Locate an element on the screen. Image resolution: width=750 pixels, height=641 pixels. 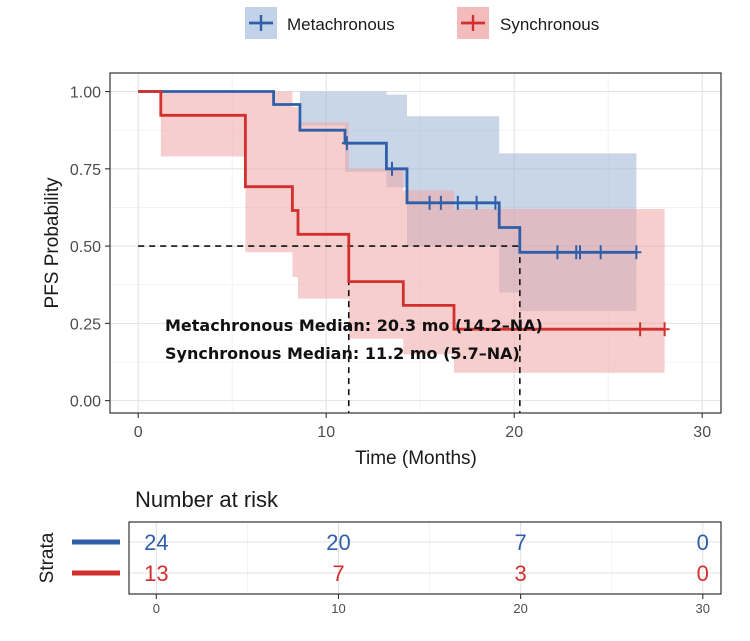
risk-count: 24 is located at coordinates (156, 542).